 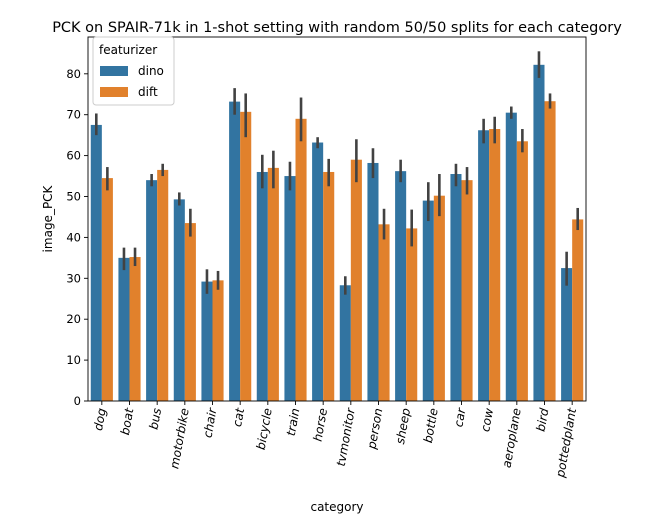 What do you see at coordinates (329, 286) in the screenshot?
I see `bar-dift-horse` at bounding box center [329, 286].